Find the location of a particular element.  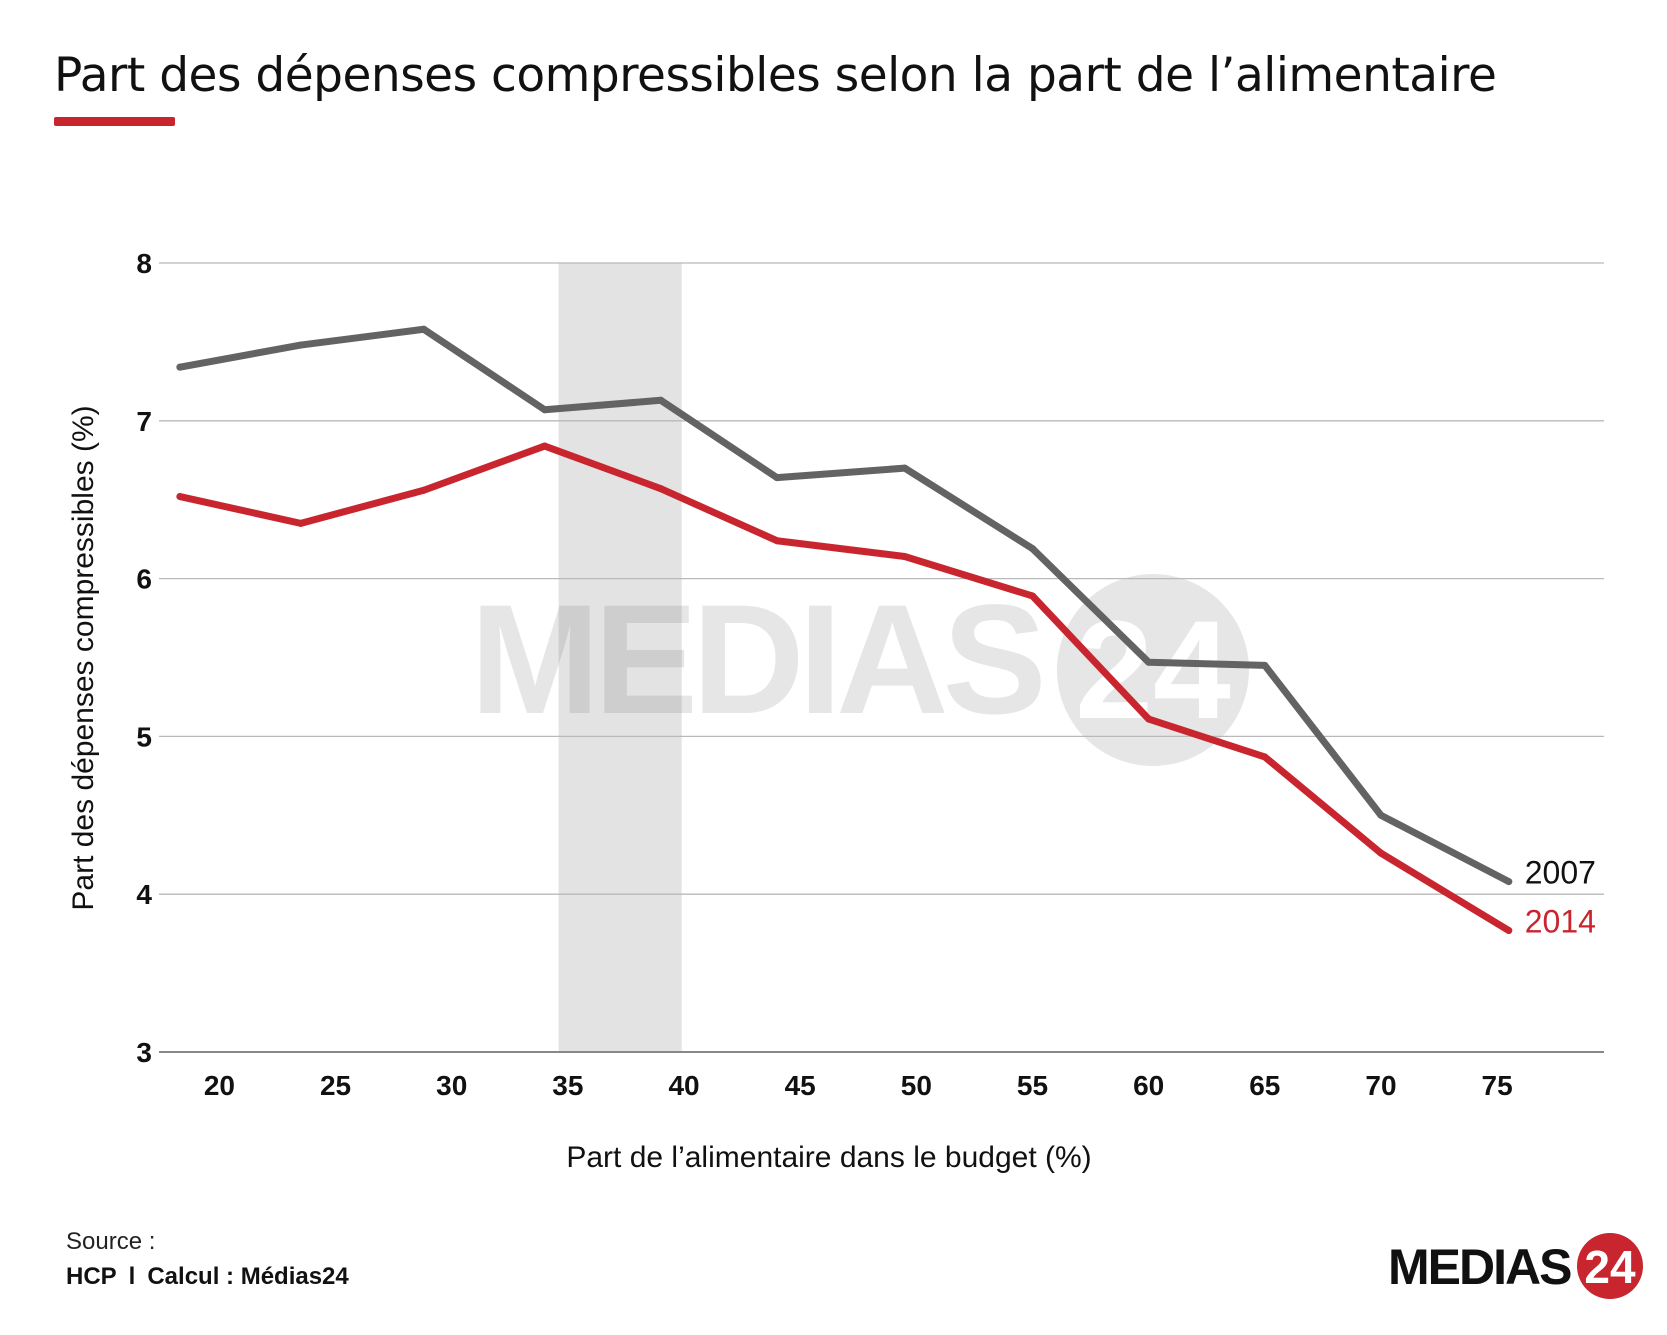

x-tick-label: 65 is located at coordinates (1264, 1085).